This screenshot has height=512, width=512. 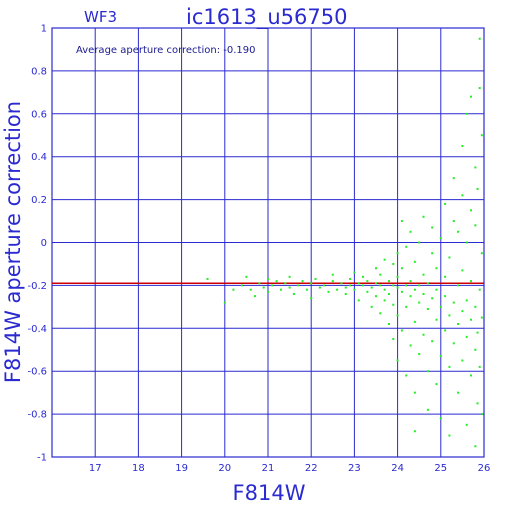 What do you see at coordinates (37, 244) in the screenshot?
I see `y-tick-labels: -1 -0.8 -0.6 -0.4 -0.2 0 0.2 0.4 0.6 0.8 1` at bounding box center [37, 244].